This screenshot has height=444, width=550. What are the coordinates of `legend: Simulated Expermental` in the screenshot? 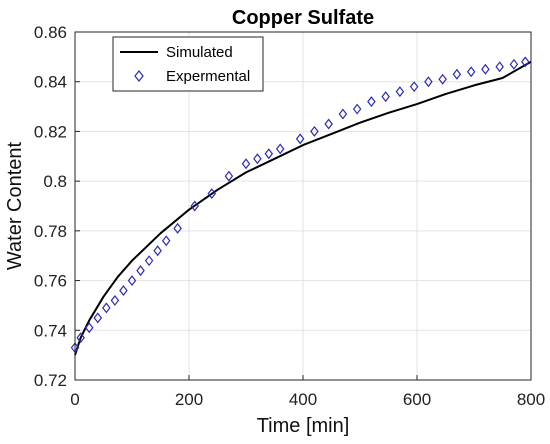 It's located at (188, 64).